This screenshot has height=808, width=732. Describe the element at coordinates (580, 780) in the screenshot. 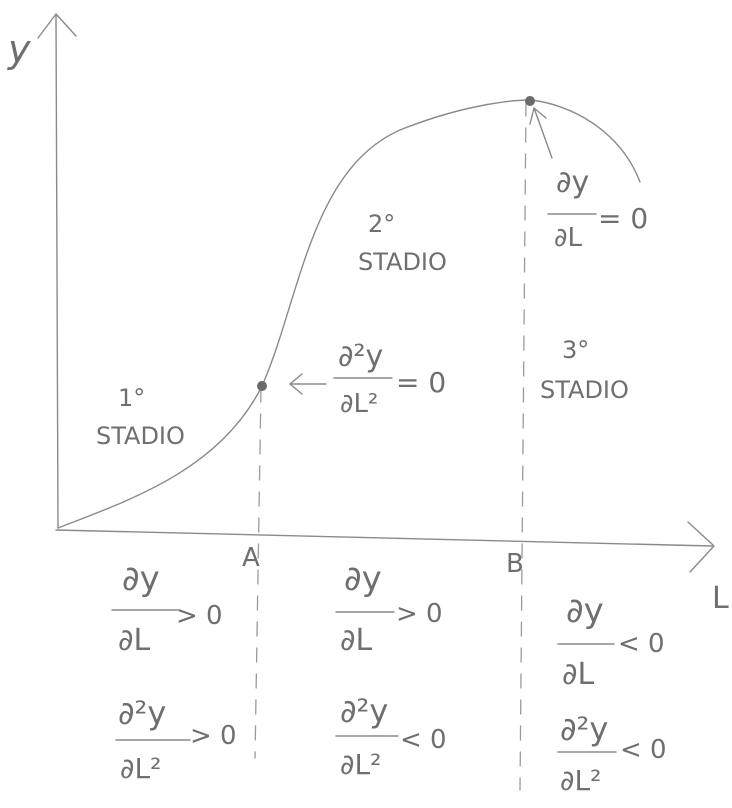

I see `stage-3-second-denominator: ∂L²` at that location.